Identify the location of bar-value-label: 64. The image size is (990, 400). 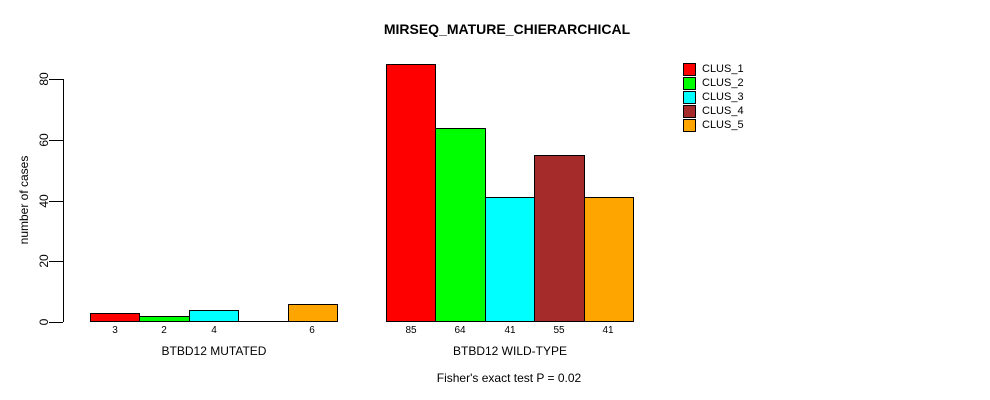
(460, 330).